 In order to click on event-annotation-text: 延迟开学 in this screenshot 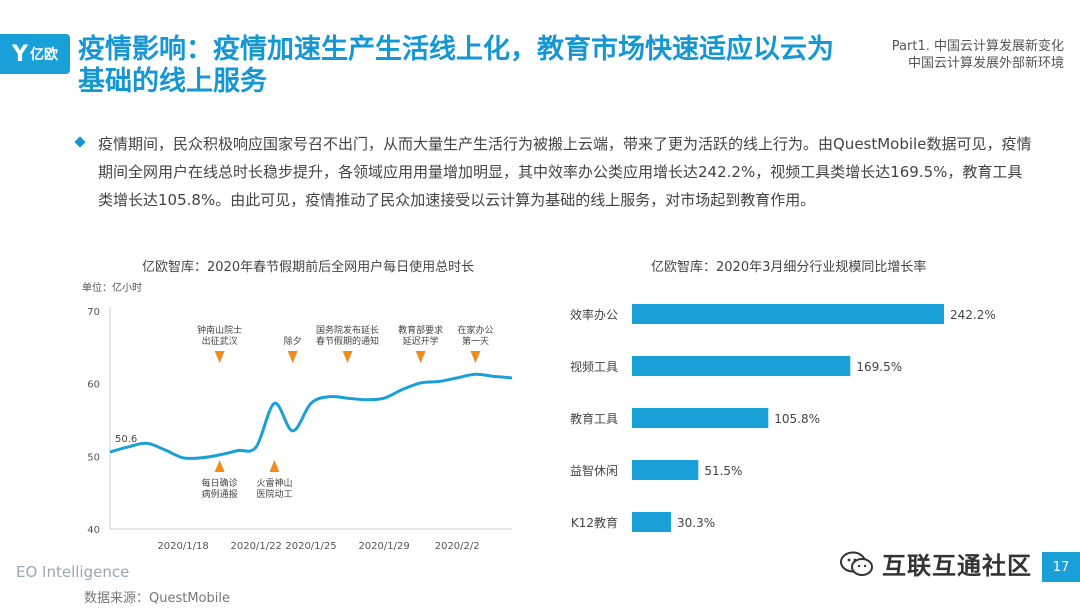, I will do `click(421, 341)`.